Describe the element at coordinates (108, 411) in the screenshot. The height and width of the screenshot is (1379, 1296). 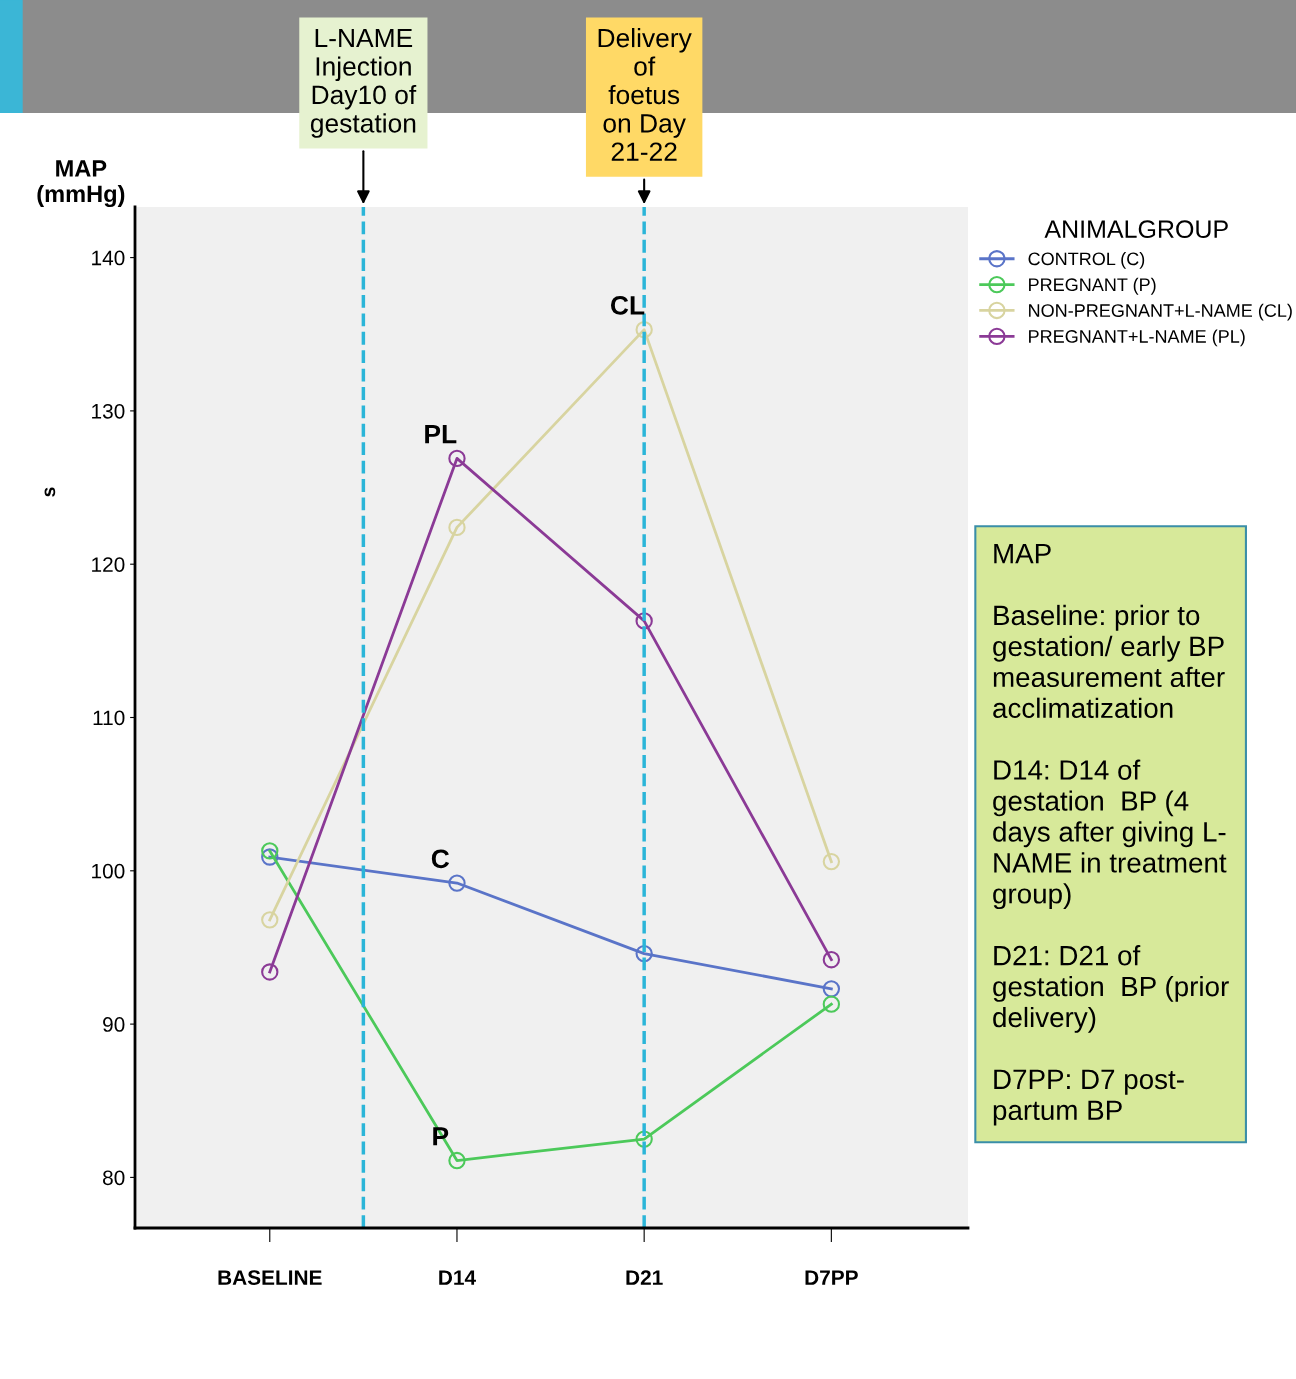
I see `y-tick-label: 130` at that location.